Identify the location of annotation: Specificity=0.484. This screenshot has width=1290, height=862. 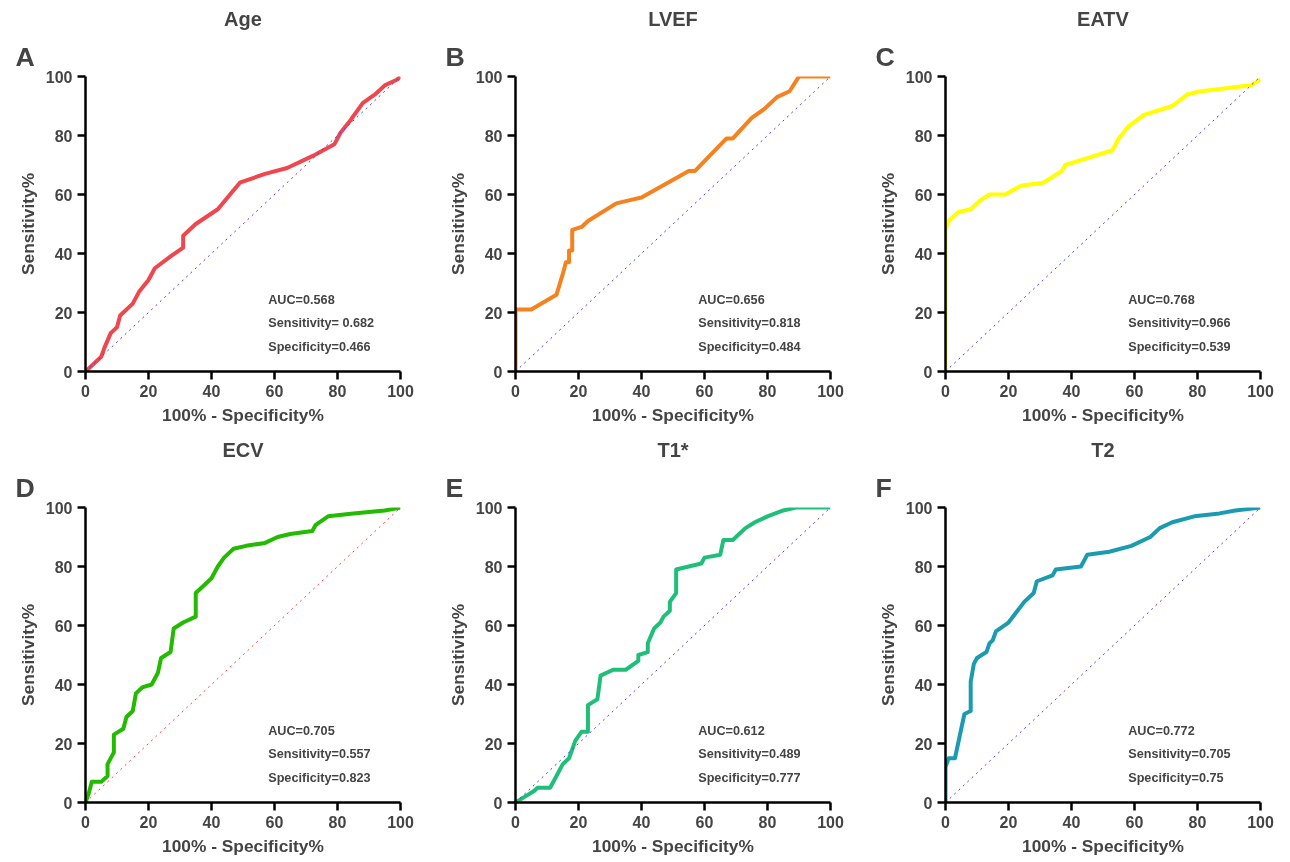
(749, 346).